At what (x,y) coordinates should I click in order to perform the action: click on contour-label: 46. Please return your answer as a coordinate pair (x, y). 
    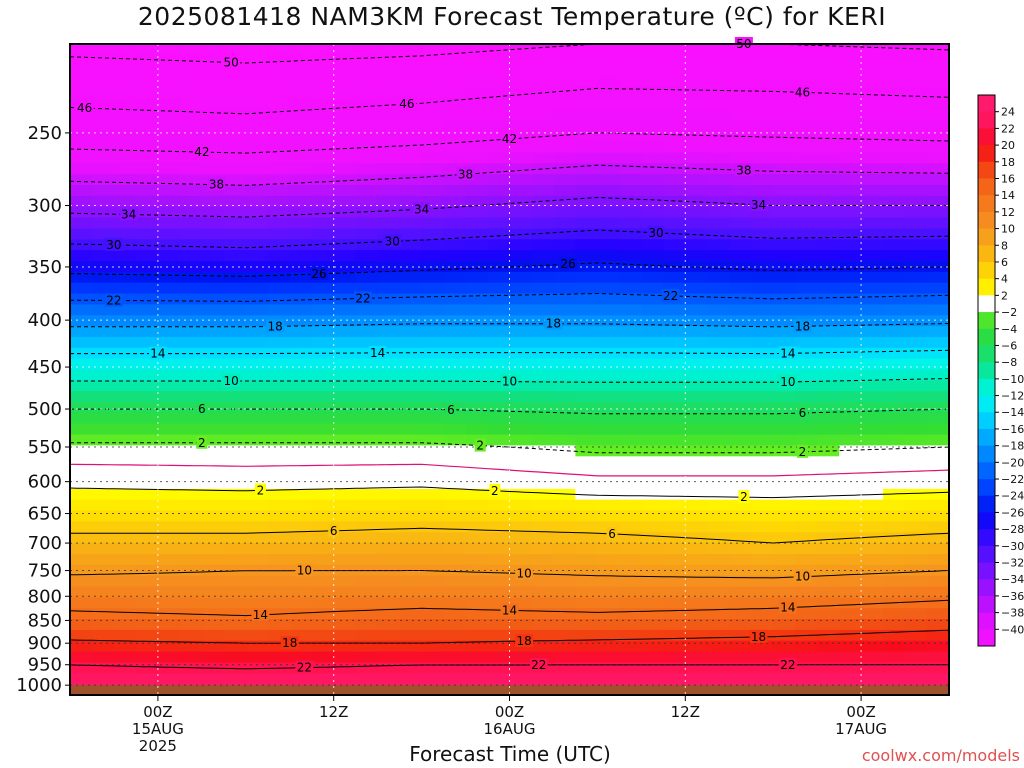
    Looking at the image, I should click on (406, 104).